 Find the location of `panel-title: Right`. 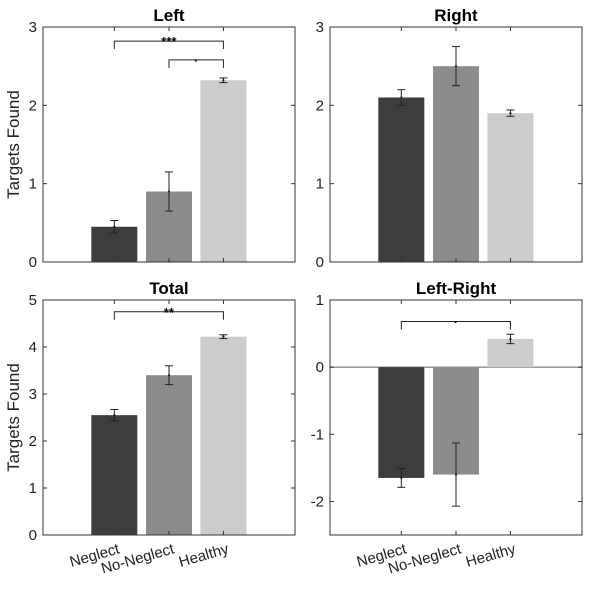

panel-title: Right is located at coordinates (456, 15).